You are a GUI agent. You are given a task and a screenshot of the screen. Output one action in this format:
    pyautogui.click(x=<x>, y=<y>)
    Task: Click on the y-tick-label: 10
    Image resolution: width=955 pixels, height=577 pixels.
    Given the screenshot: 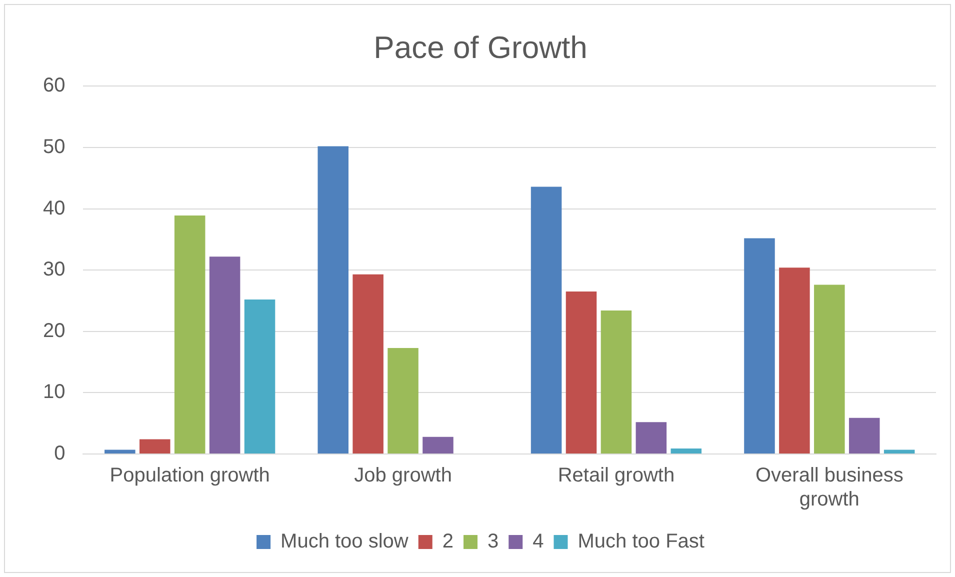 What is the action you would take?
    pyautogui.click(x=54, y=392)
    